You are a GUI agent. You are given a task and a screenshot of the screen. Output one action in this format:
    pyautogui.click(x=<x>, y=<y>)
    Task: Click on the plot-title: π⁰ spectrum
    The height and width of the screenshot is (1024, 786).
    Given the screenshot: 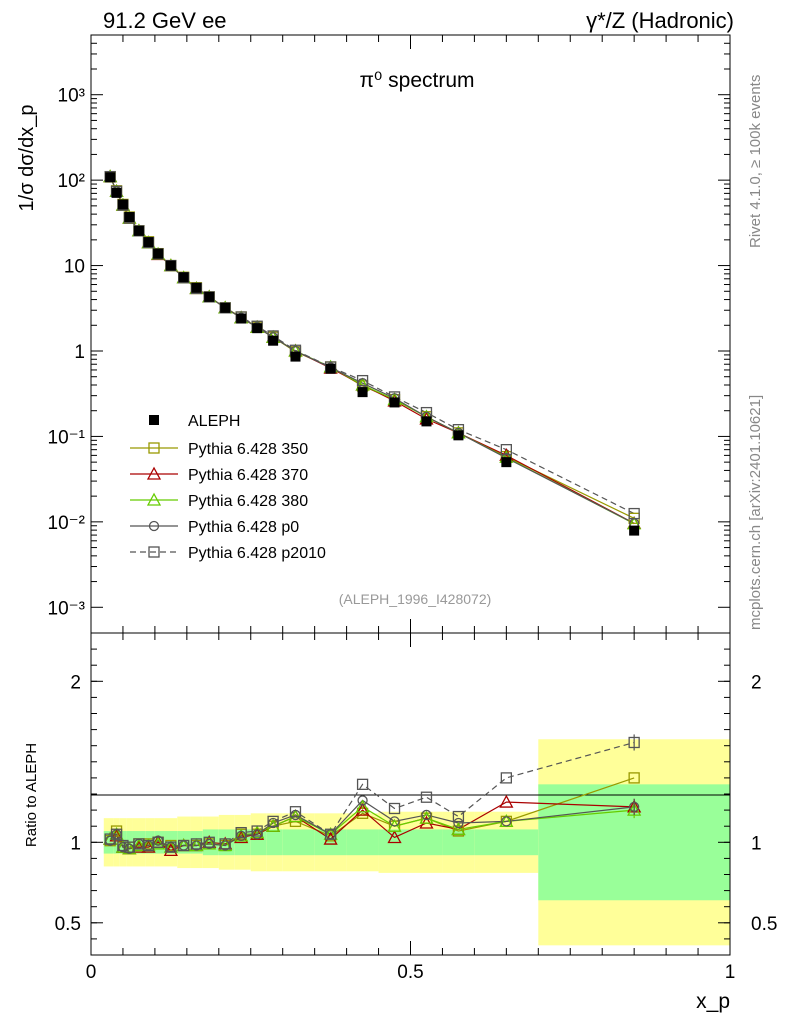 What is the action you would take?
    pyautogui.click(x=416, y=80)
    